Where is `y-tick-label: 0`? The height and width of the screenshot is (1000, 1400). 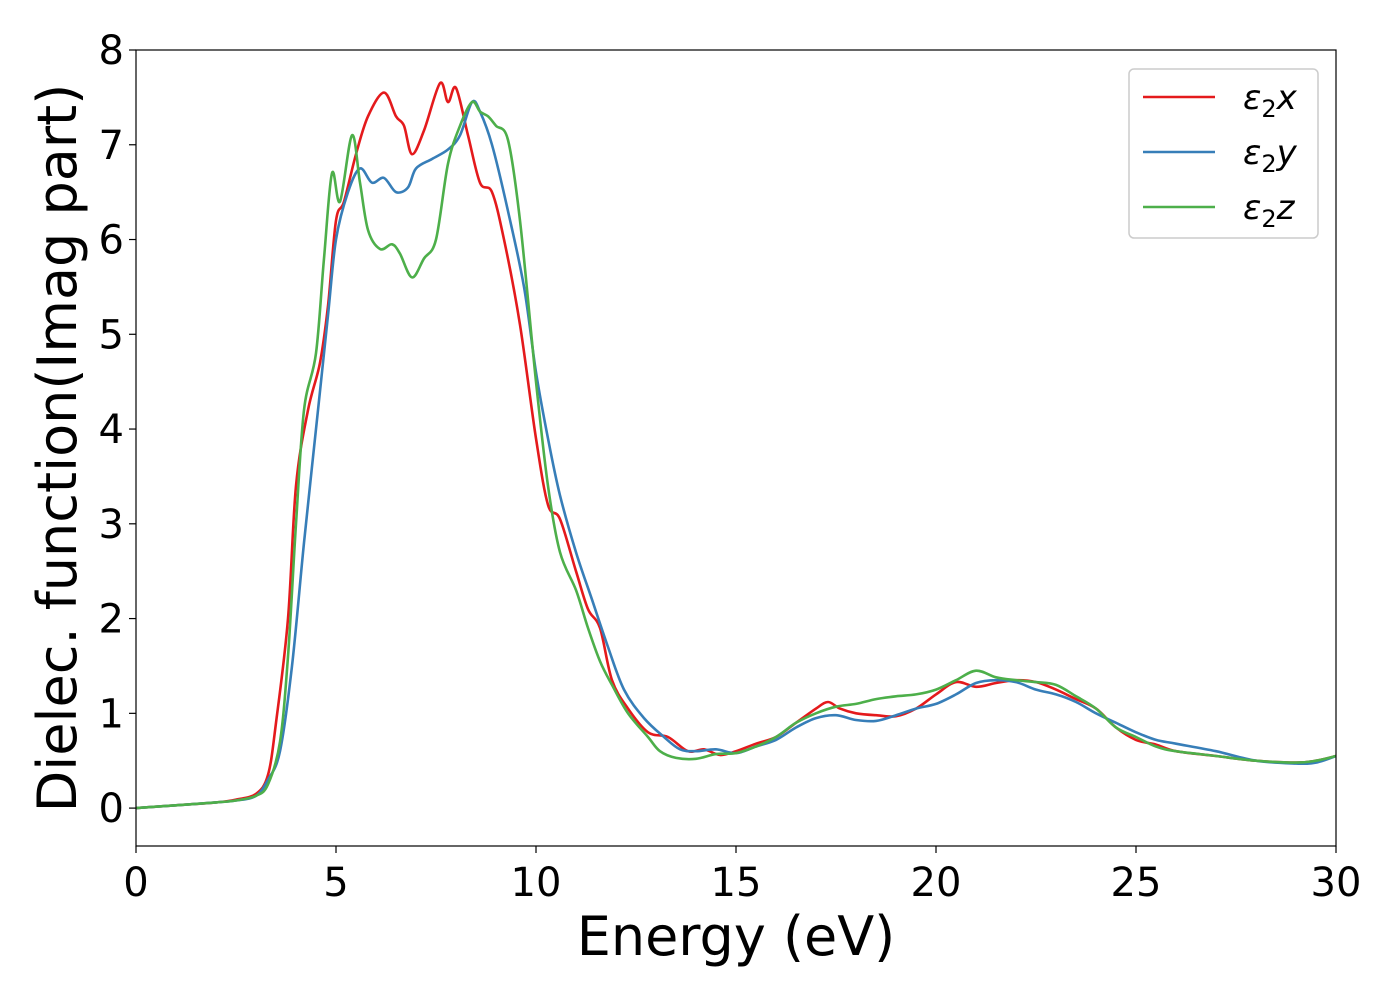
y-tick-label: 0 is located at coordinates (111, 809).